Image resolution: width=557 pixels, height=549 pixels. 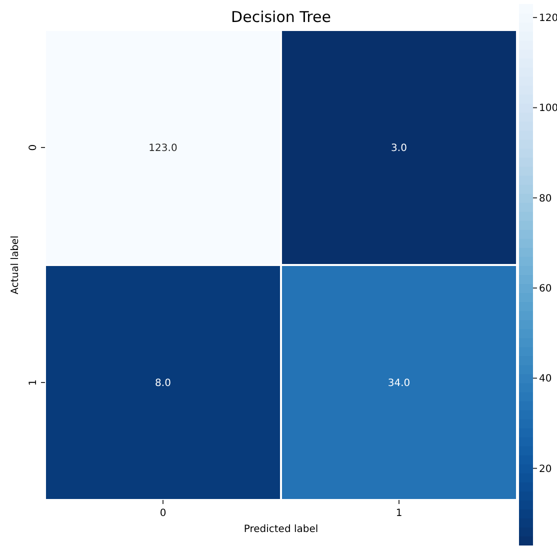 I want to click on color-bar-label: 120, so click(x=548, y=18).